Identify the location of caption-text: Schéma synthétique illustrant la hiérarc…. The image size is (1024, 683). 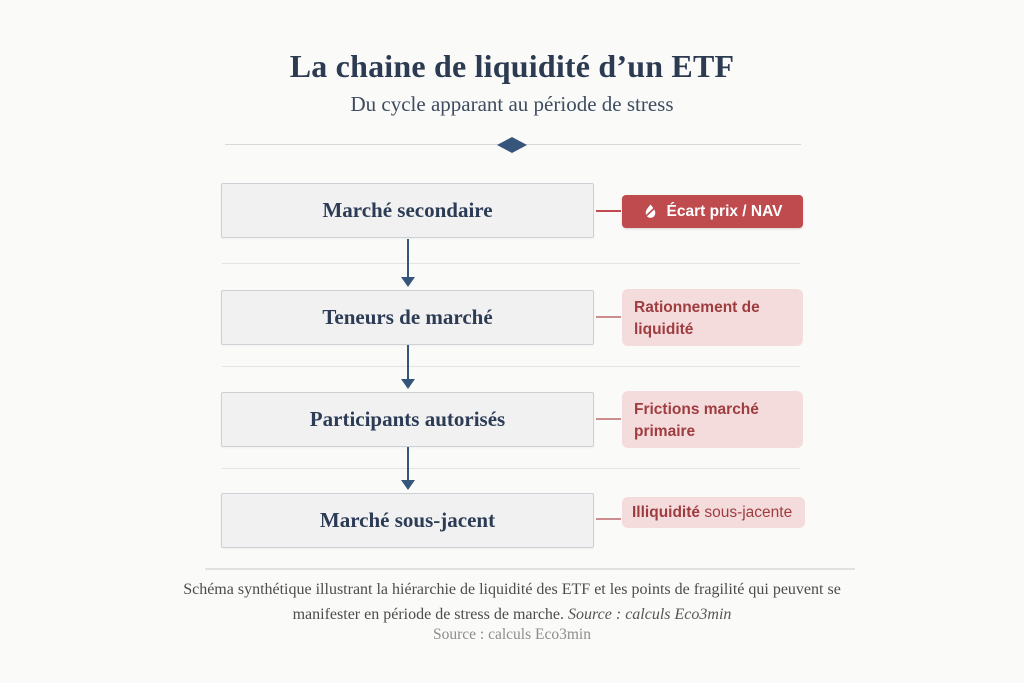
(512, 602).